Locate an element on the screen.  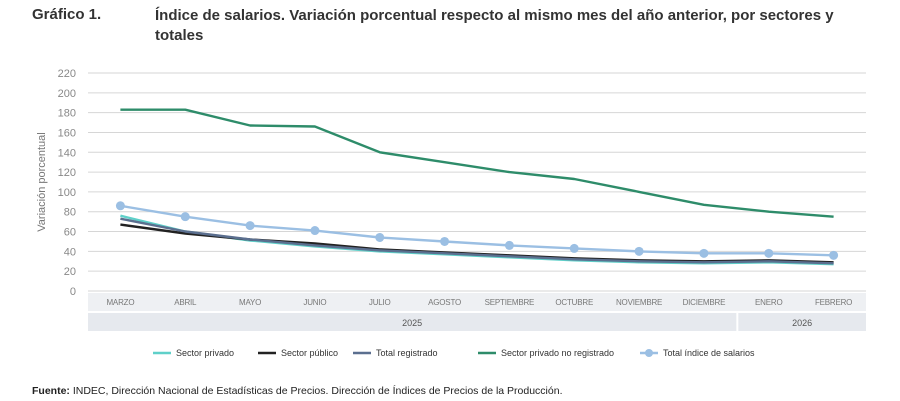
y-tick-label: 80 is located at coordinates (70, 213).